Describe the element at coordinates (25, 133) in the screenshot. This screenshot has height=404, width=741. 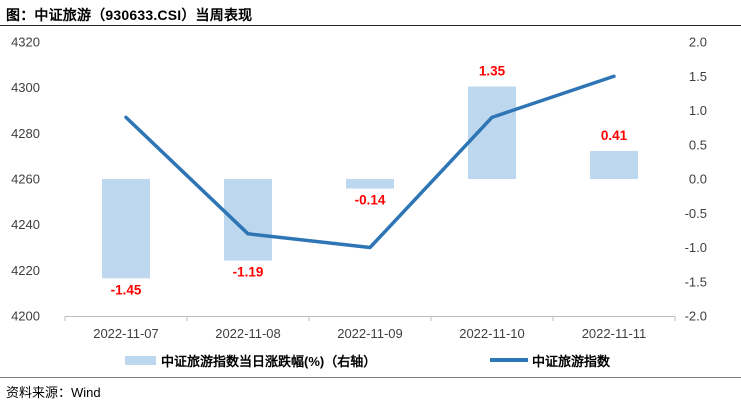
I see `left-axis-tick-label: 4280` at that location.